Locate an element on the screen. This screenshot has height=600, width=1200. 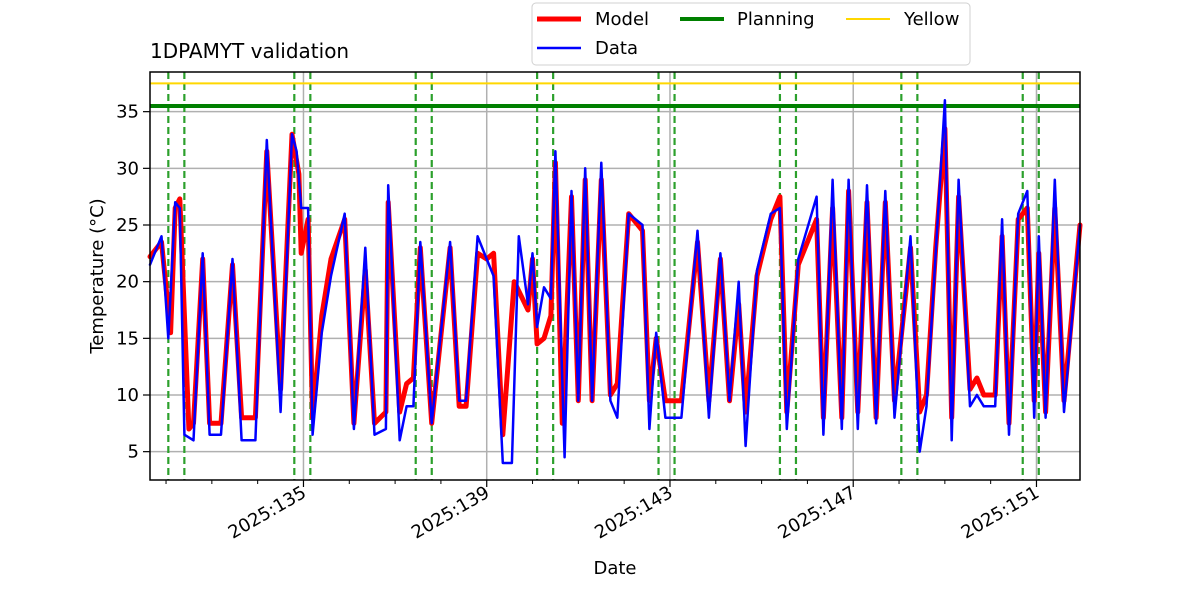
y-tick-label: 20 is located at coordinates (127, 282).